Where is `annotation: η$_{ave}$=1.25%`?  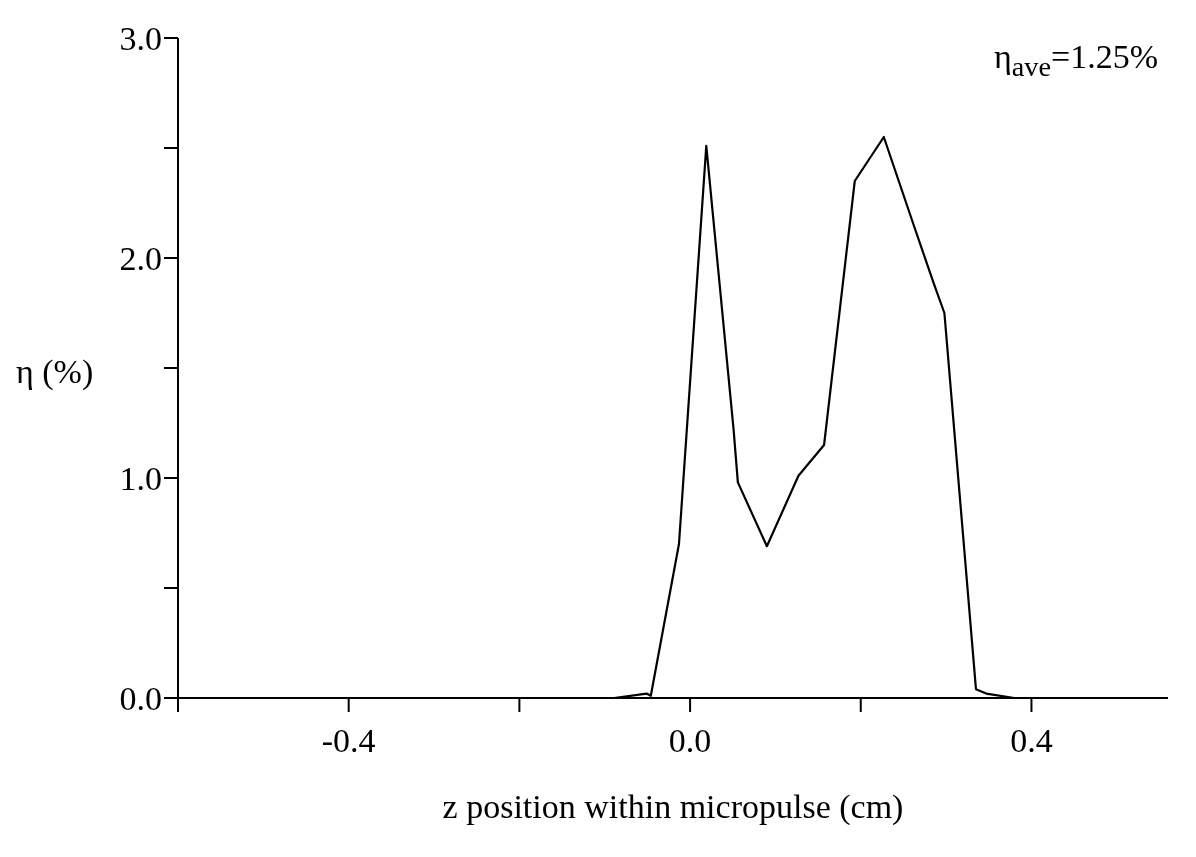
annotation: η$_{ave}$=1.25% is located at coordinates (1075, 60).